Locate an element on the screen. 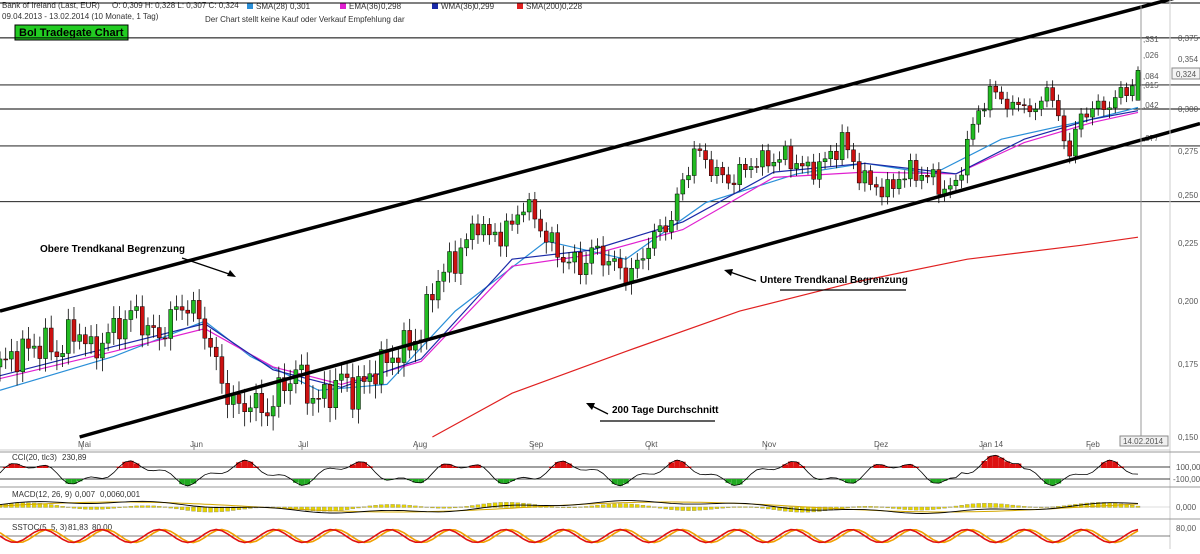 This screenshot has width=1200, height=554. x-tick-label: Jun is located at coordinates (196, 444).